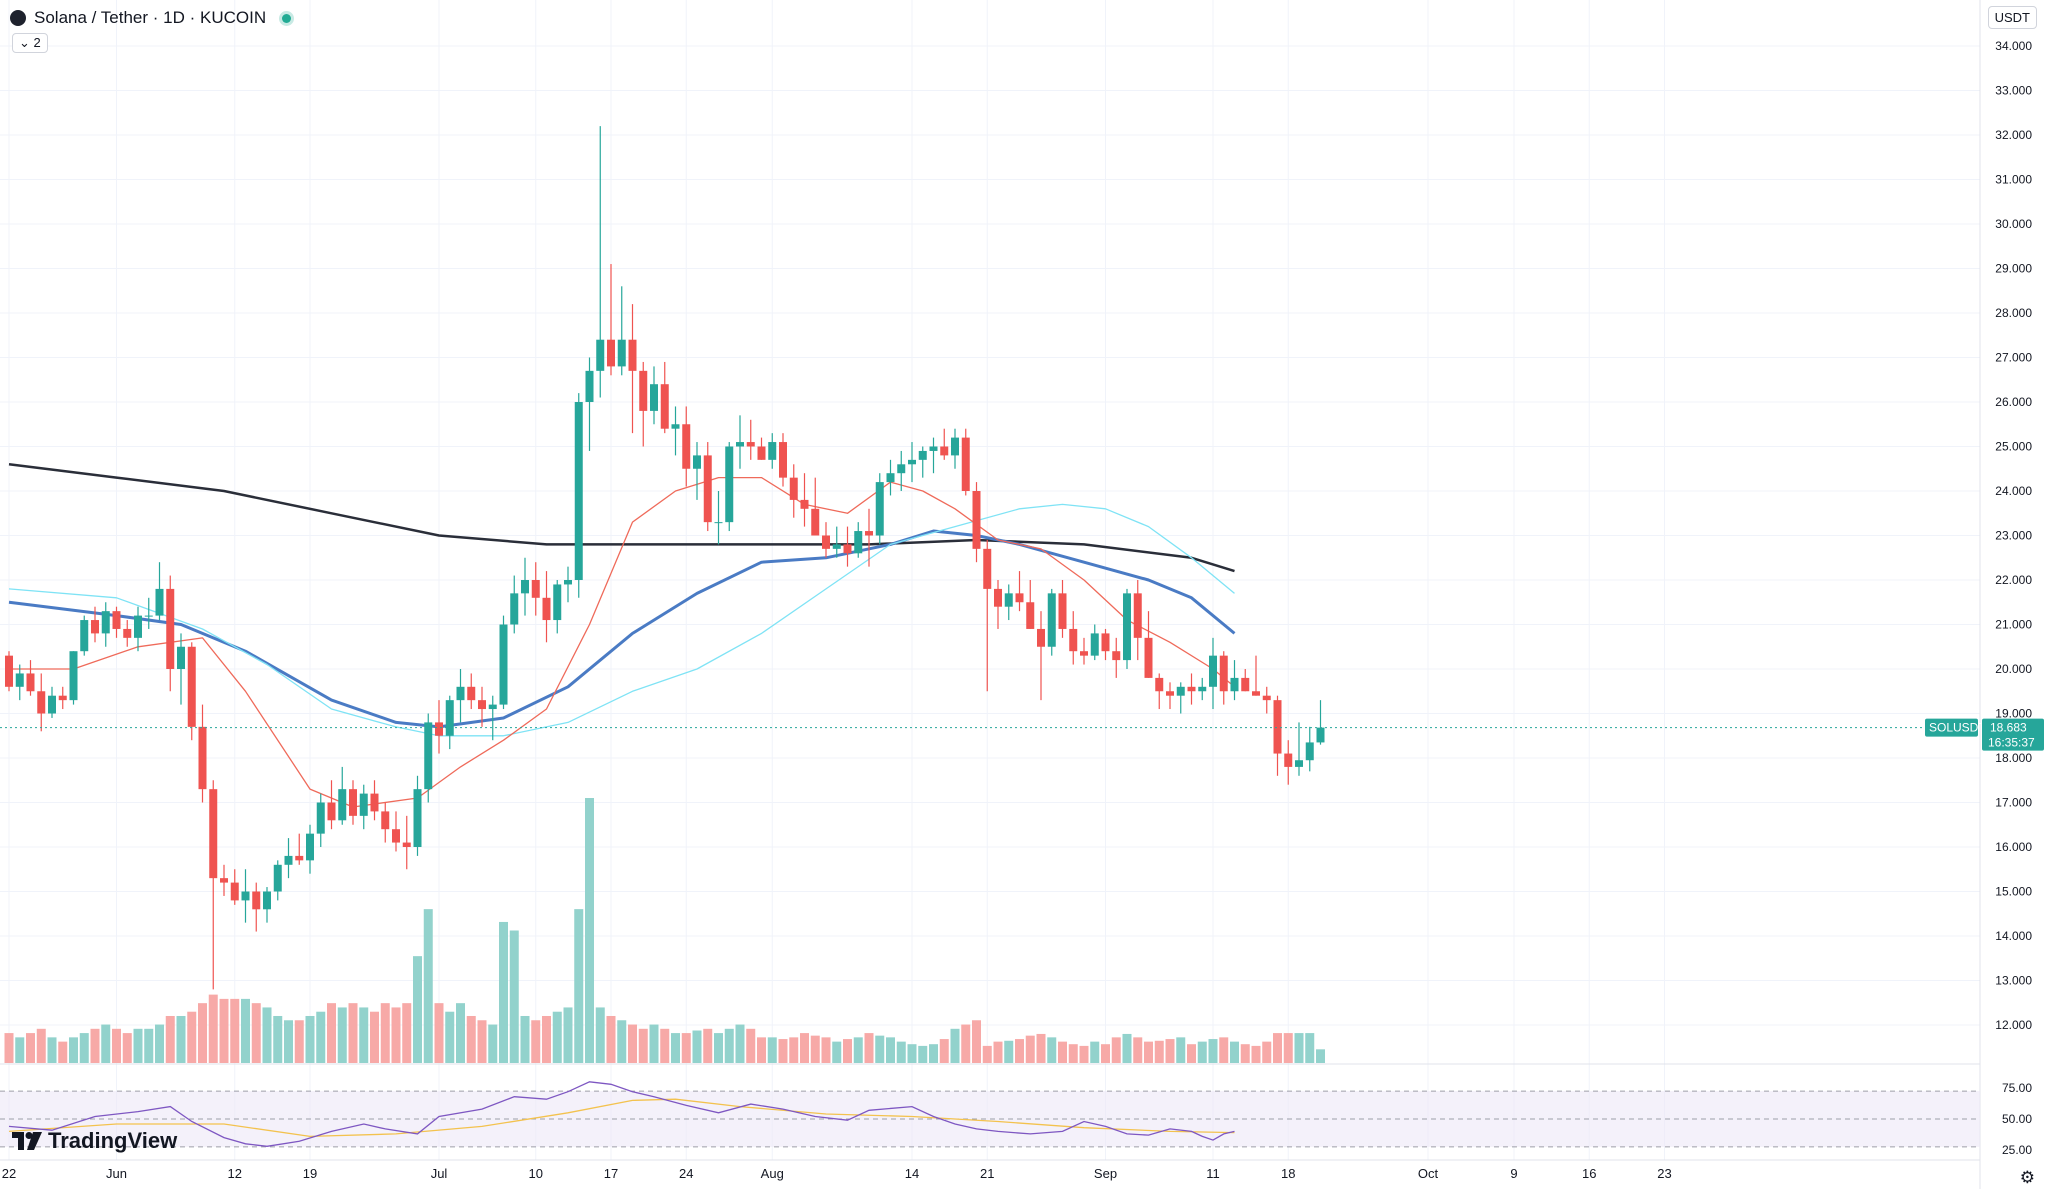 This screenshot has width=2049, height=1189. Describe the element at coordinates (2027, 1177) in the screenshot. I see `settings-gear-icon: ⚙` at that location.